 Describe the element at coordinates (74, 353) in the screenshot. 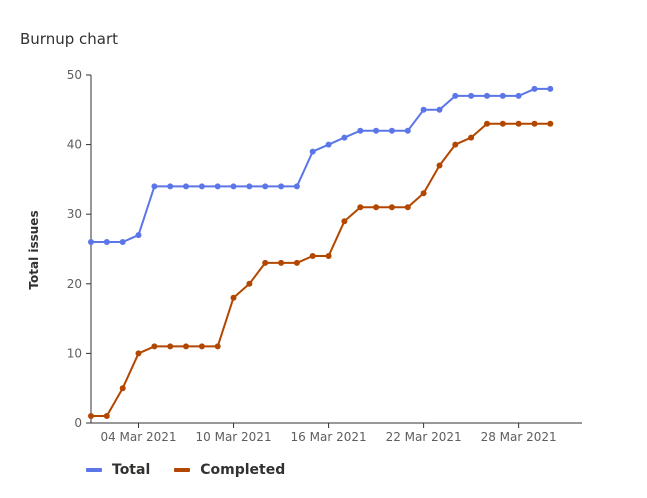

I see `y-tick-label: 10` at that location.